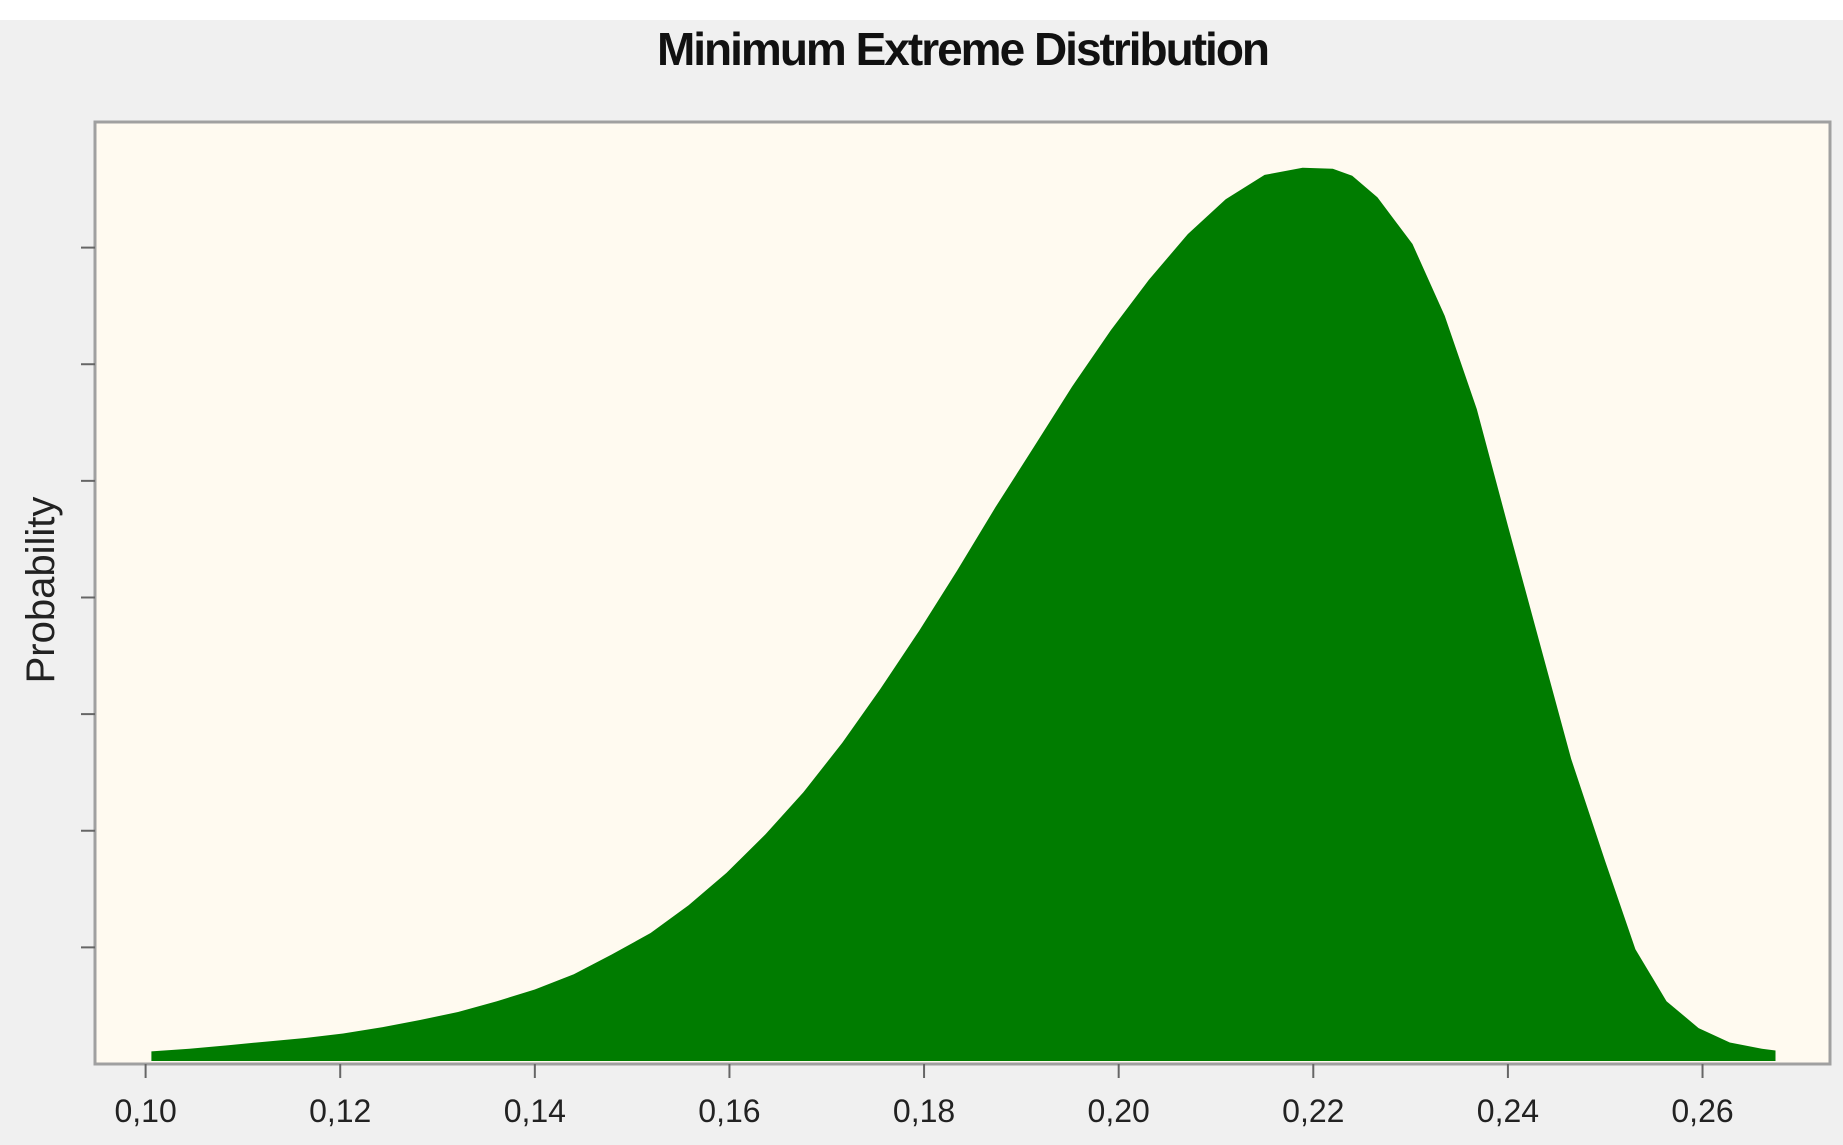 This screenshot has width=1843, height=1145. I want to click on x-tick-label-3: 0,16, so click(729, 1111).